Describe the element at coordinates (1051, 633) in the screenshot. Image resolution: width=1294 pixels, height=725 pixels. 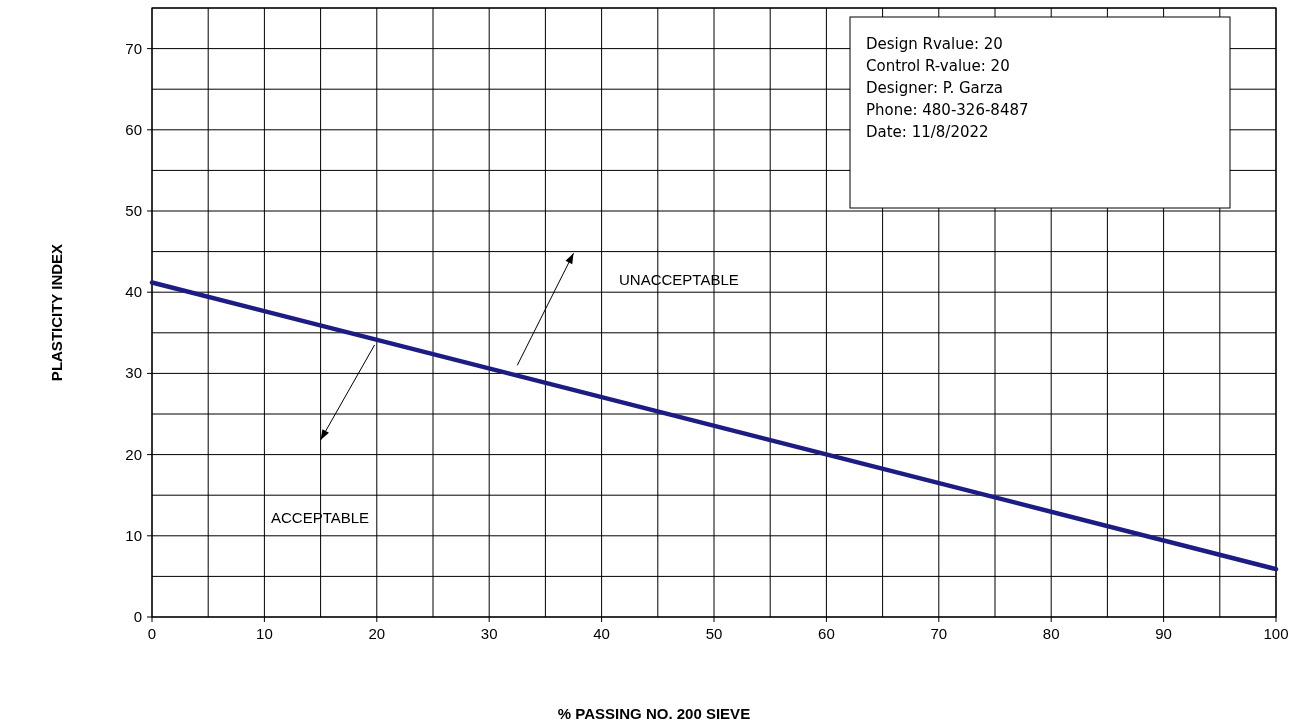
I see `x-tick-label: 80` at that location.